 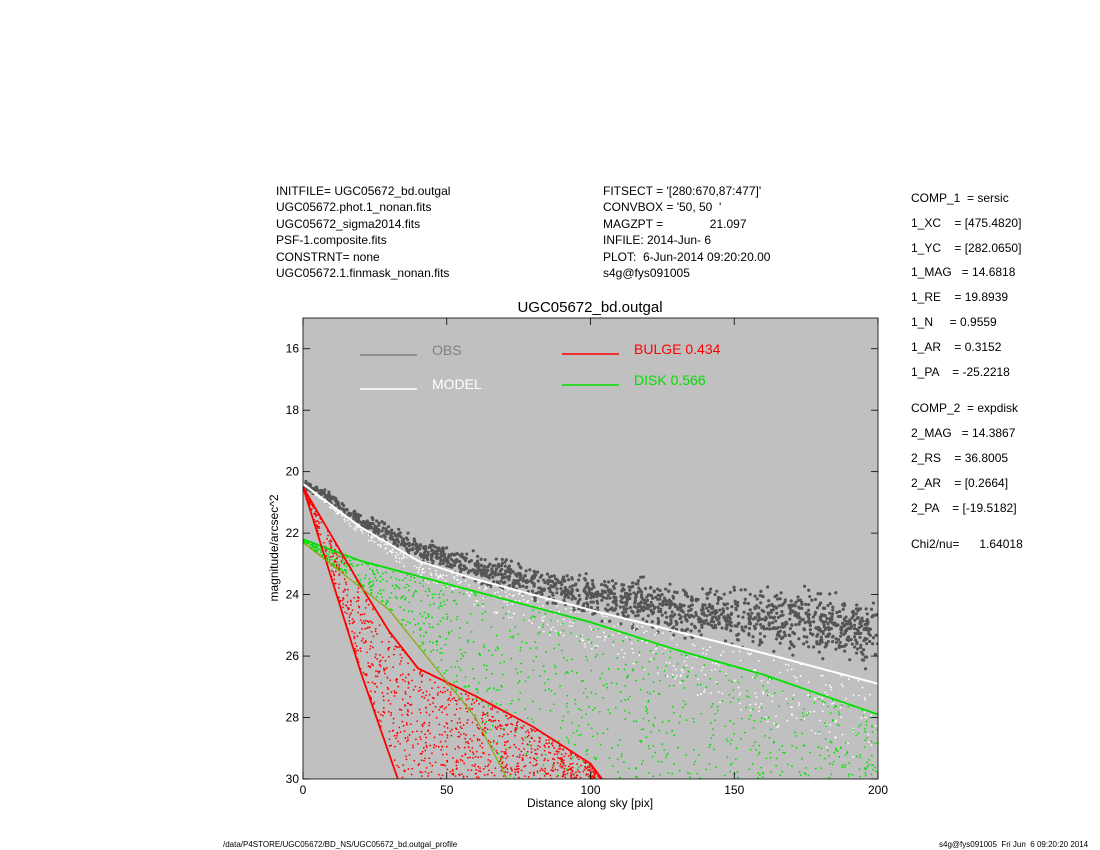 What do you see at coordinates (954, 322) in the screenshot?
I see `param-line: 1_N = 0.9559` at bounding box center [954, 322].